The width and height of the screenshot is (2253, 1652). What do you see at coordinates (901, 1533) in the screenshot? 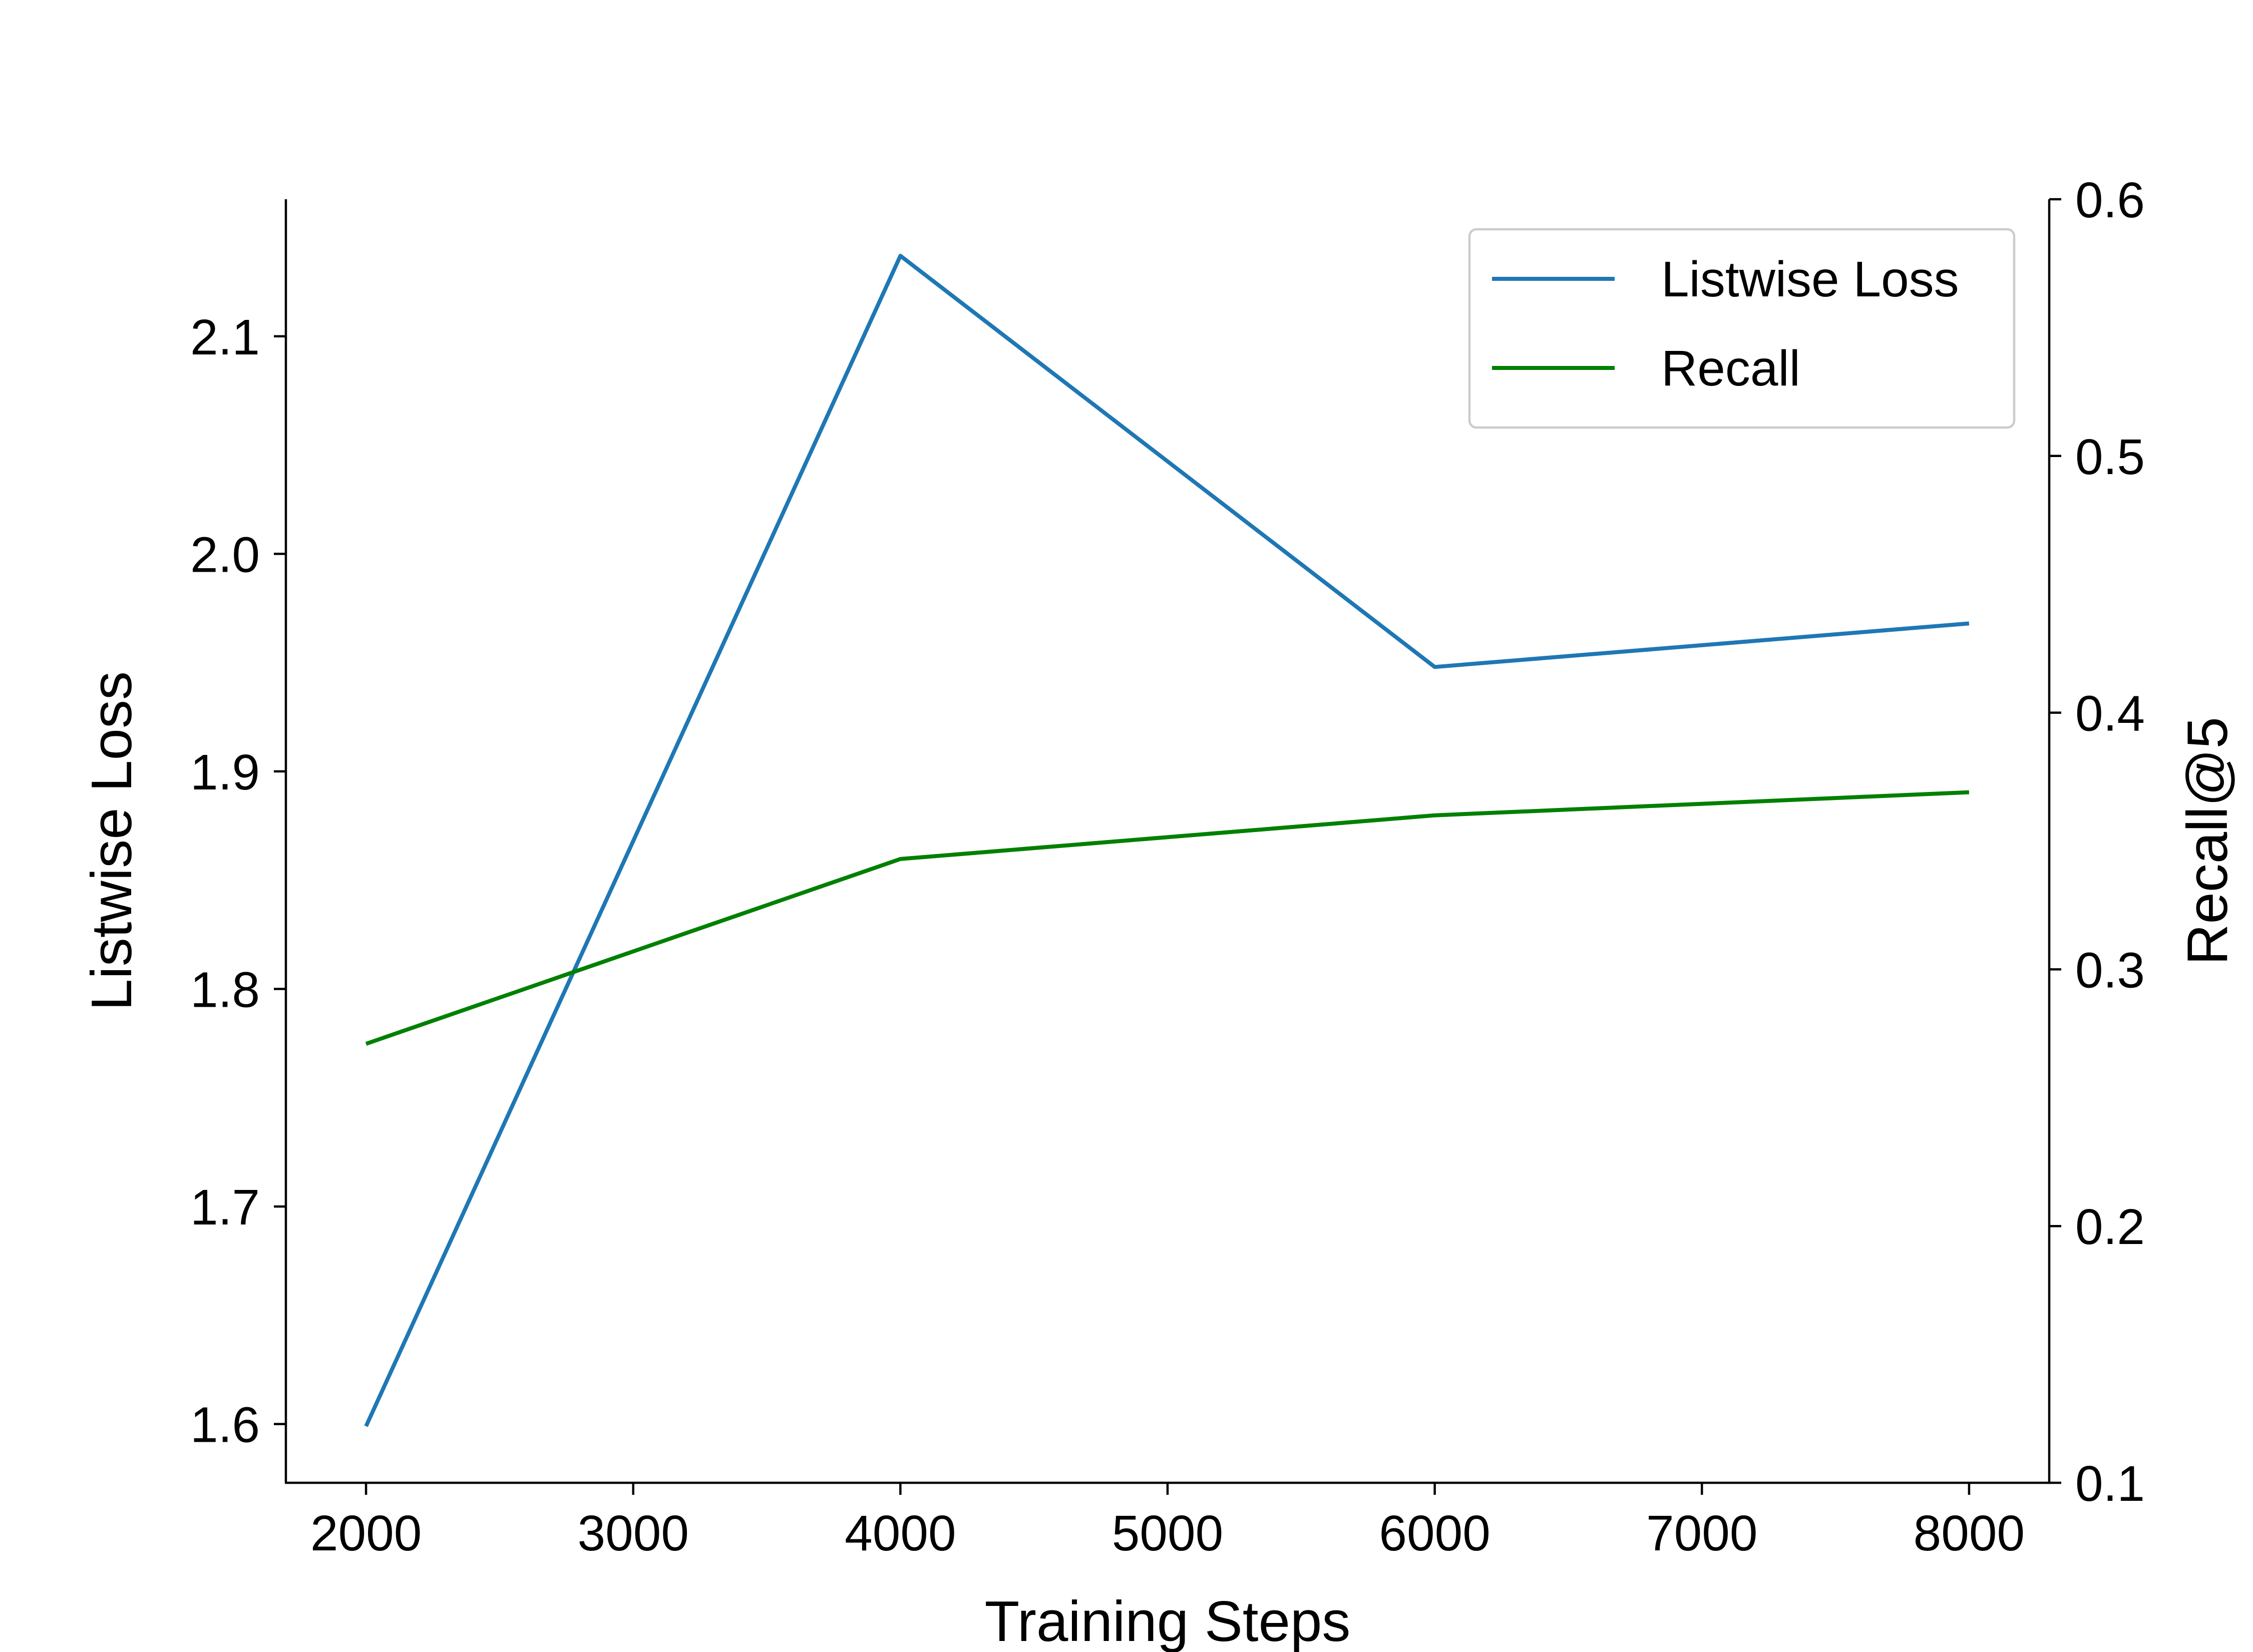
I see `x-tick-label-4000: 4000` at bounding box center [901, 1533].